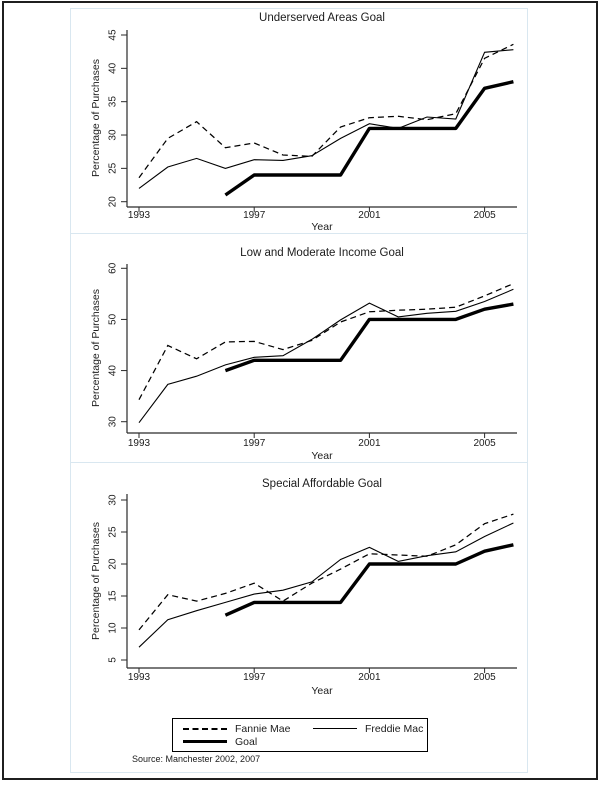 This screenshot has height=785, width=600. What do you see at coordinates (369, 215) in the screenshot?
I see `panel-1-x-tick-label: 2001` at bounding box center [369, 215].